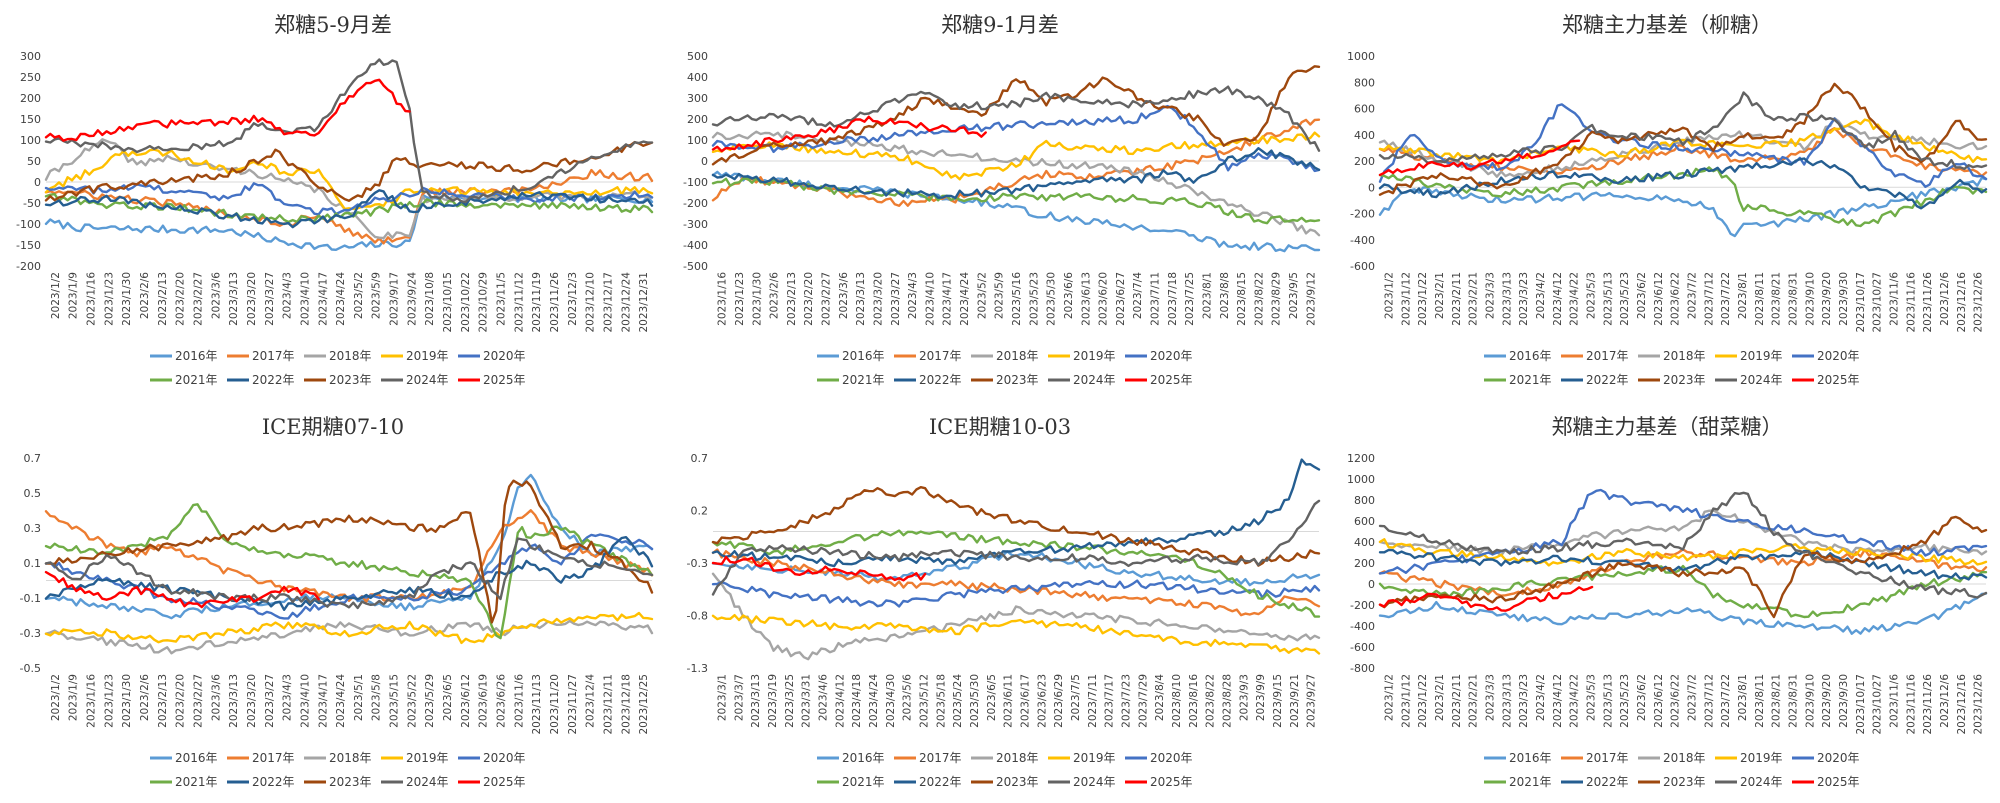 The width and height of the screenshot is (2000, 803). I want to click on y-tick-label: 100, so click(697, 140).